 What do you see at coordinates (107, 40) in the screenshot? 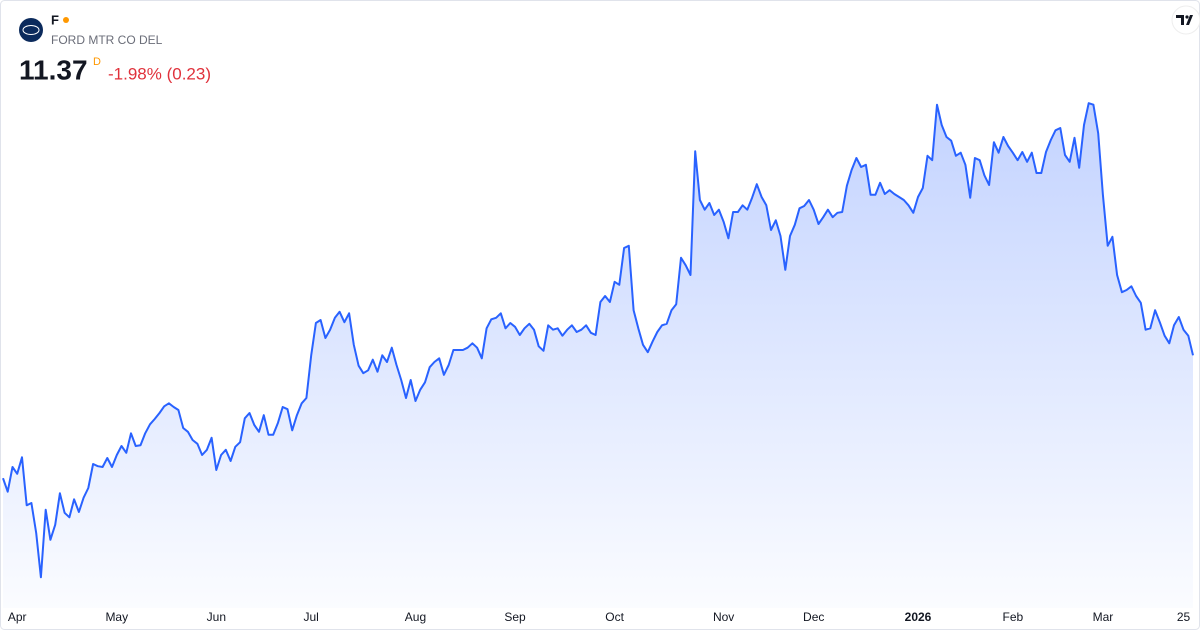
I see `company-name: FORD MTR CO DEL` at bounding box center [107, 40].